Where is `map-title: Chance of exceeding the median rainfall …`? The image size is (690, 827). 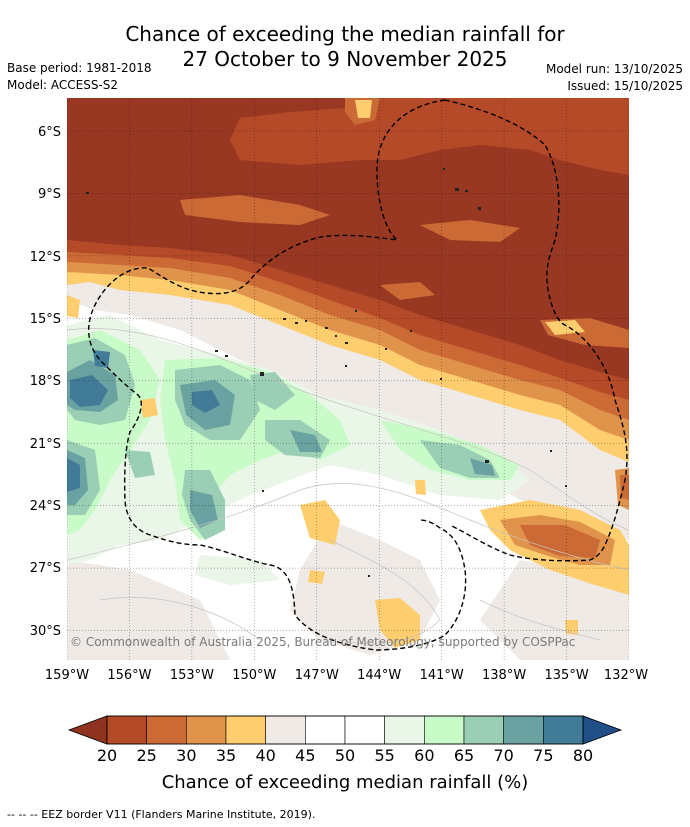 map-title: Chance of exceeding the median rainfall … is located at coordinates (345, 47).